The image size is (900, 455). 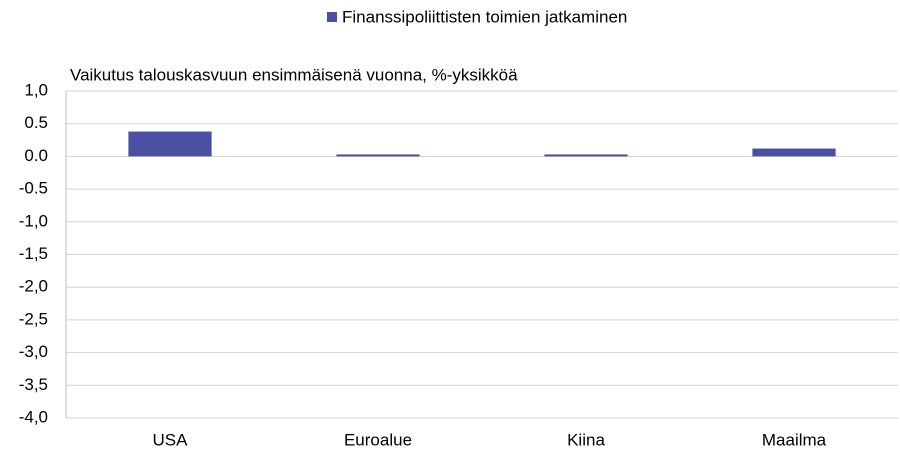 I want to click on x-tick-label: USA, so click(x=171, y=439).